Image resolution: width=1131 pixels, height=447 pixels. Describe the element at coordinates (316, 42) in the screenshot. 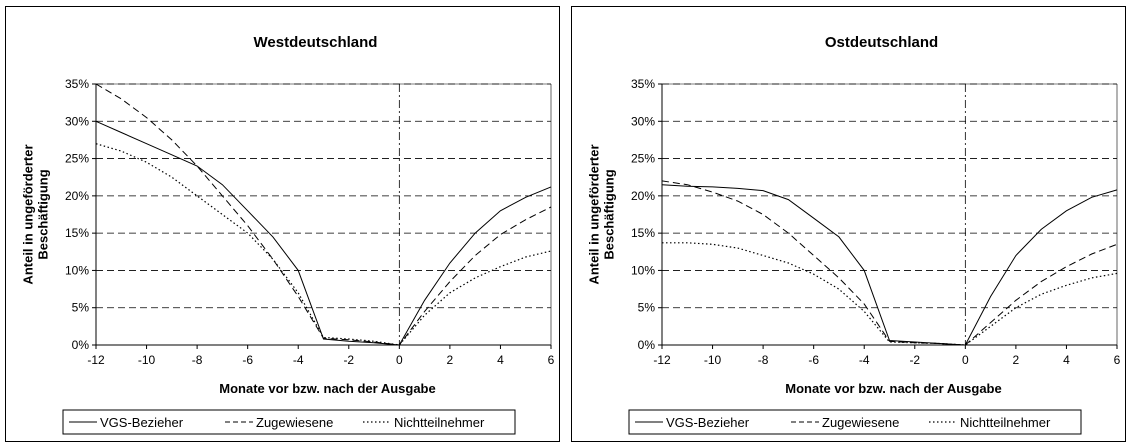

I see `chart-title: Westdeutschland` at that location.